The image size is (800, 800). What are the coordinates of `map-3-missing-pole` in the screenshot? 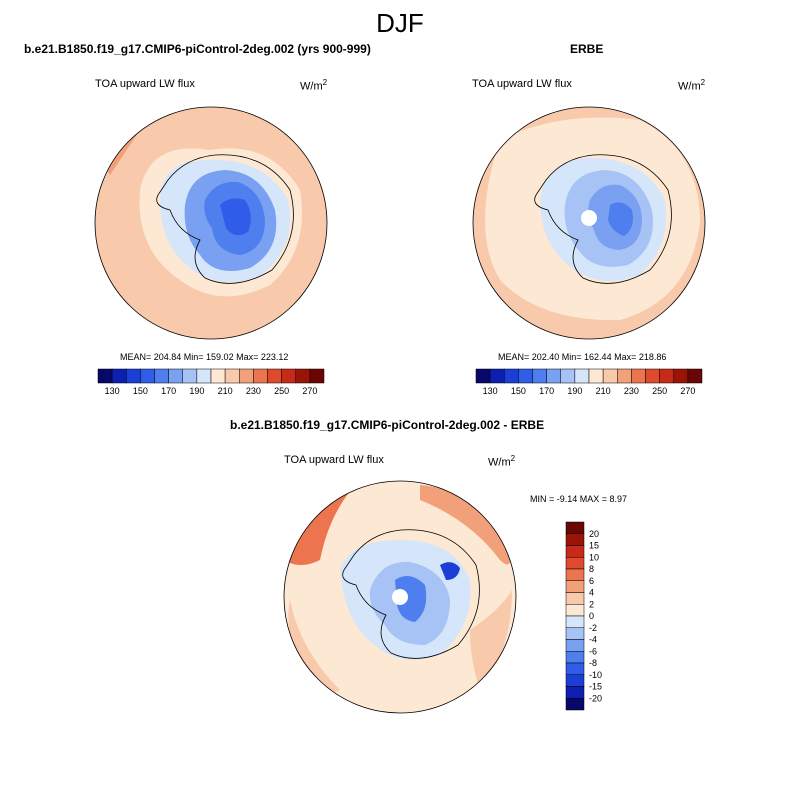 It's located at (400, 597).